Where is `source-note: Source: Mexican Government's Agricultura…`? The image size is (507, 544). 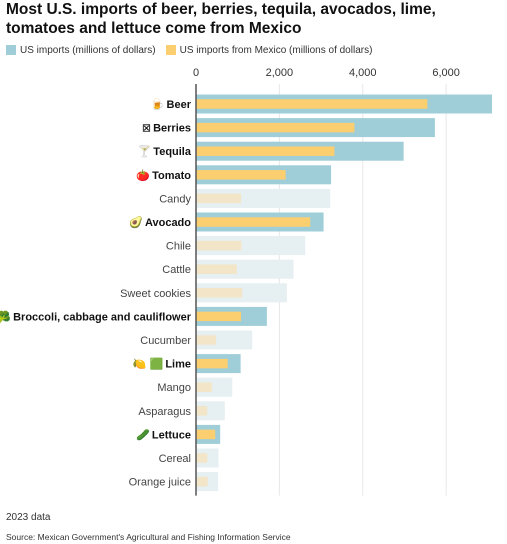 source-note: Source: Mexican Government's Agricultura… is located at coordinates (148, 537).